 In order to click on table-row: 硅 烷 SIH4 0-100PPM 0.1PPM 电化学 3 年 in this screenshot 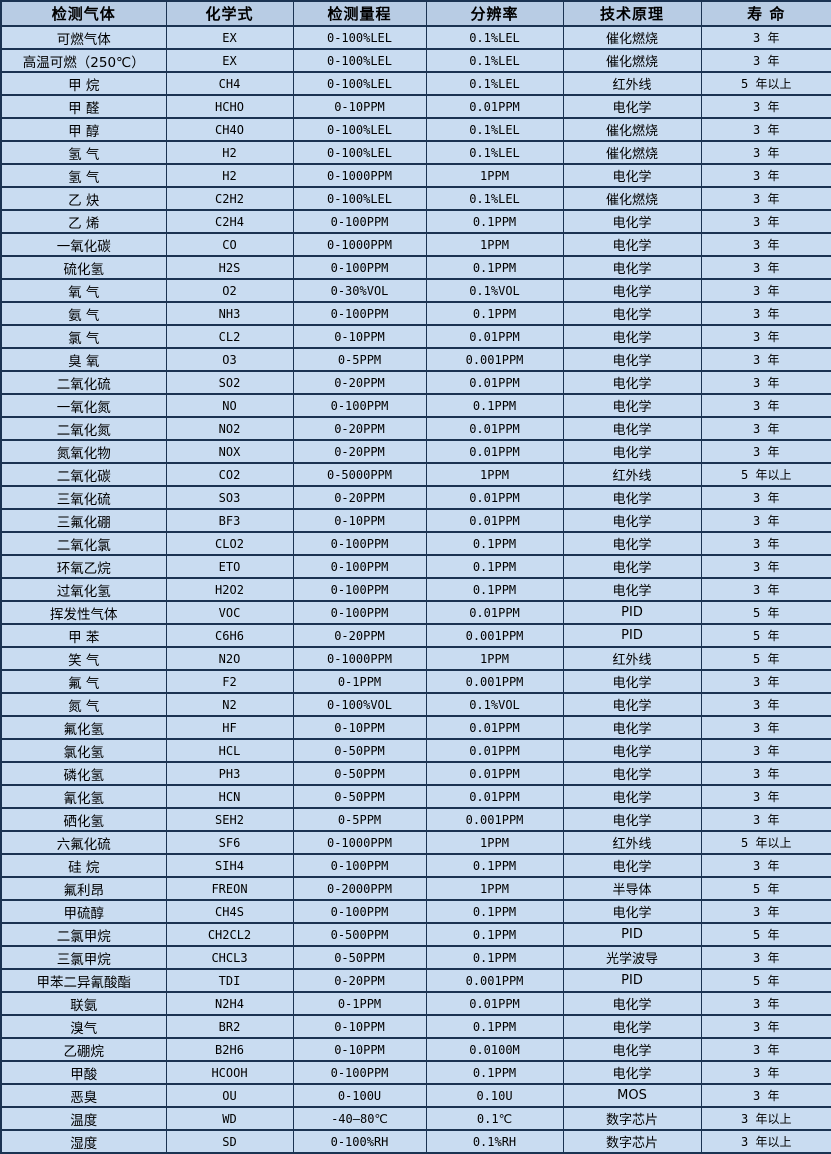, I will do `click(415, 865)`.